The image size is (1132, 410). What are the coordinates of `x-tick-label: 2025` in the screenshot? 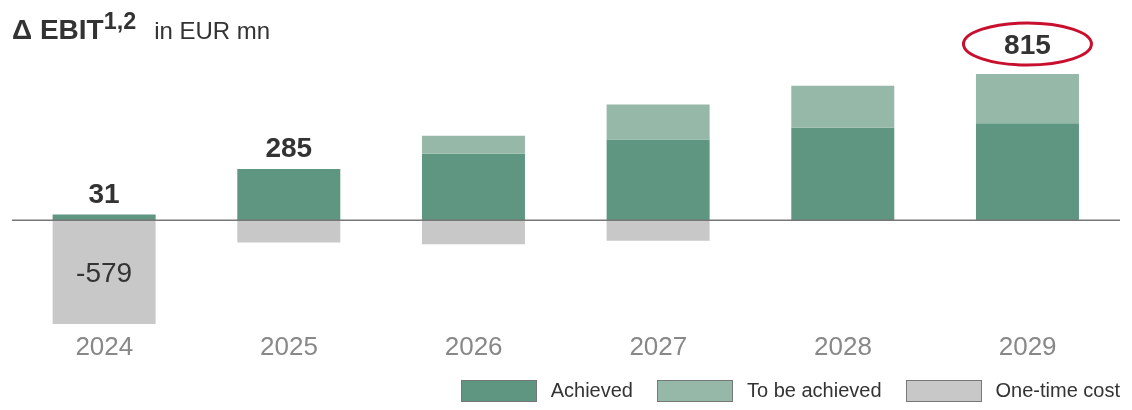 It's located at (289, 346).